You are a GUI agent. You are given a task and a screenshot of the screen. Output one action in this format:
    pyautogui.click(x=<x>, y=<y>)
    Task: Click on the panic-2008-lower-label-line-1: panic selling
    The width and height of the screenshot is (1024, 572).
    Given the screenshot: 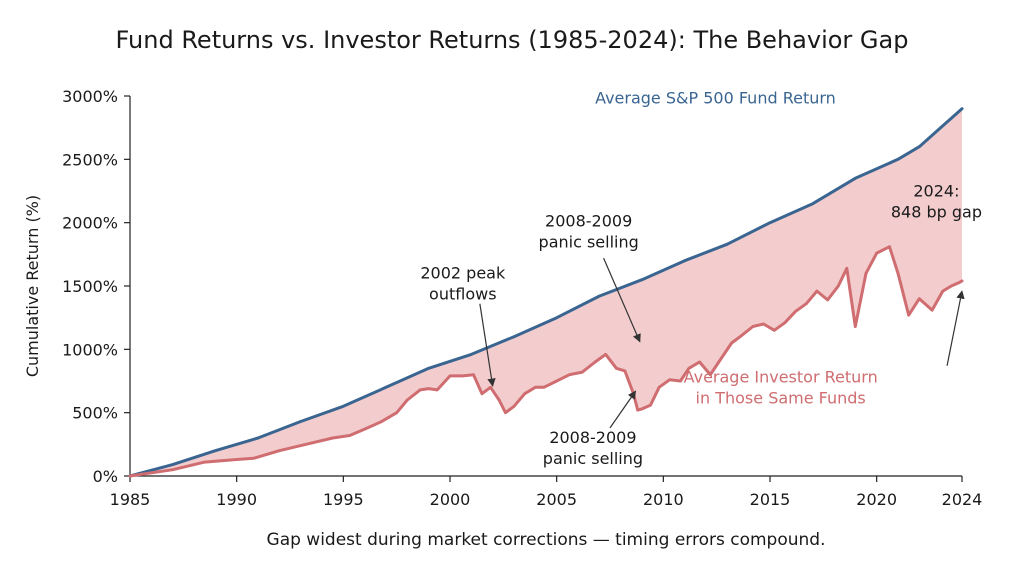 What is the action you would take?
    pyautogui.click(x=593, y=458)
    